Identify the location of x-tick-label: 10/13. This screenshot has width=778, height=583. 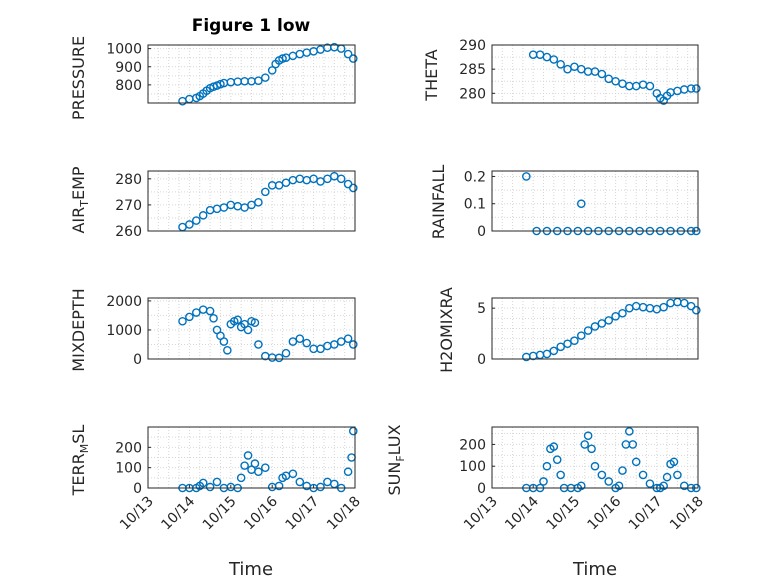
(137, 514).